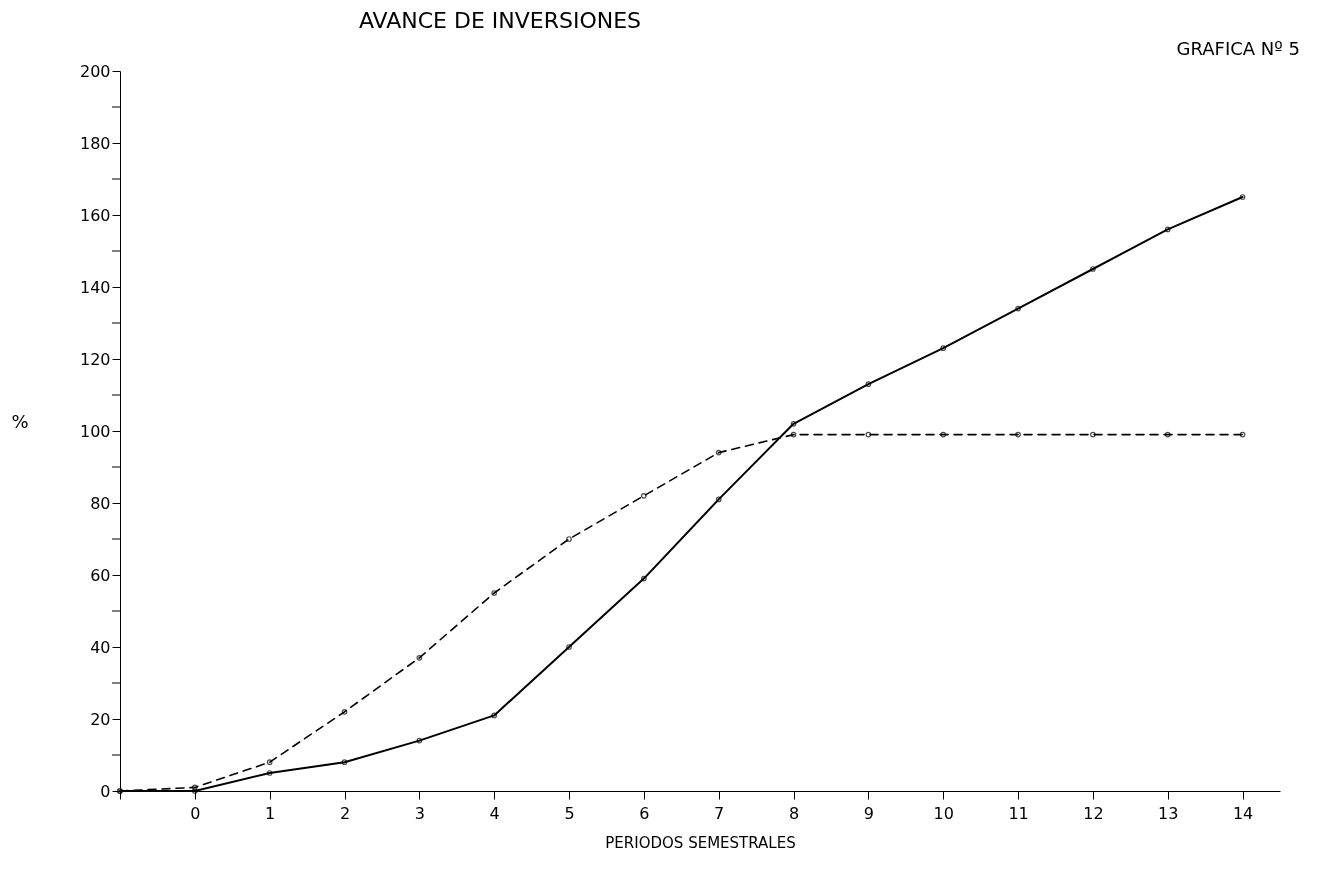  What do you see at coordinates (1093, 813) in the screenshot?
I see `x-tick-label: 12` at bounding box center [1093, 813].